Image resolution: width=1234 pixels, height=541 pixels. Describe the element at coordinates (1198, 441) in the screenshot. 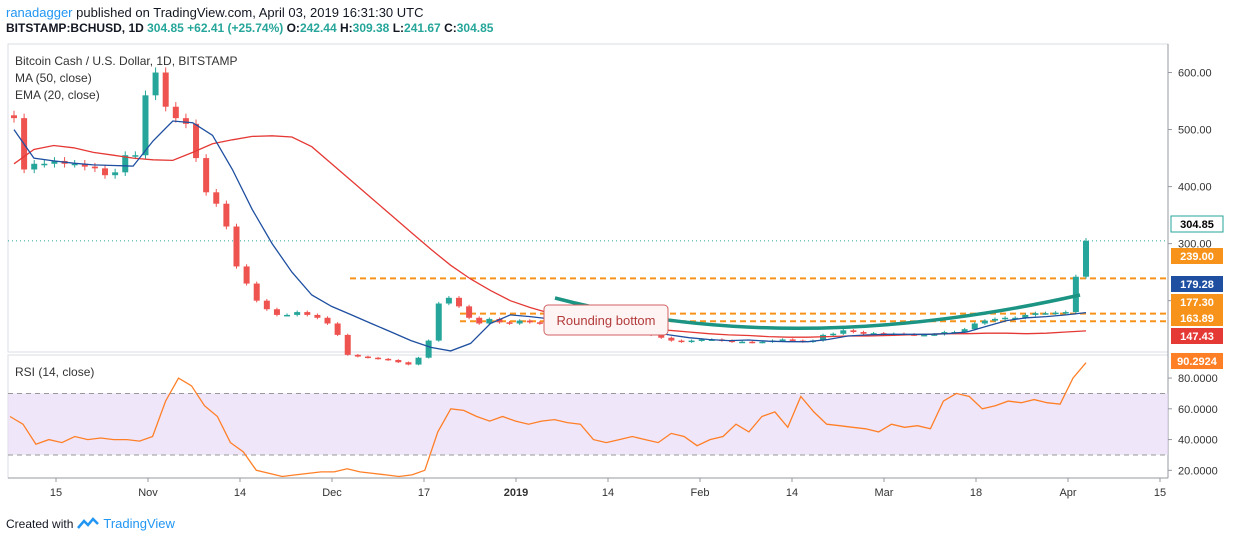

I see `rsi-tick-label-1: 40.0000` at that location.